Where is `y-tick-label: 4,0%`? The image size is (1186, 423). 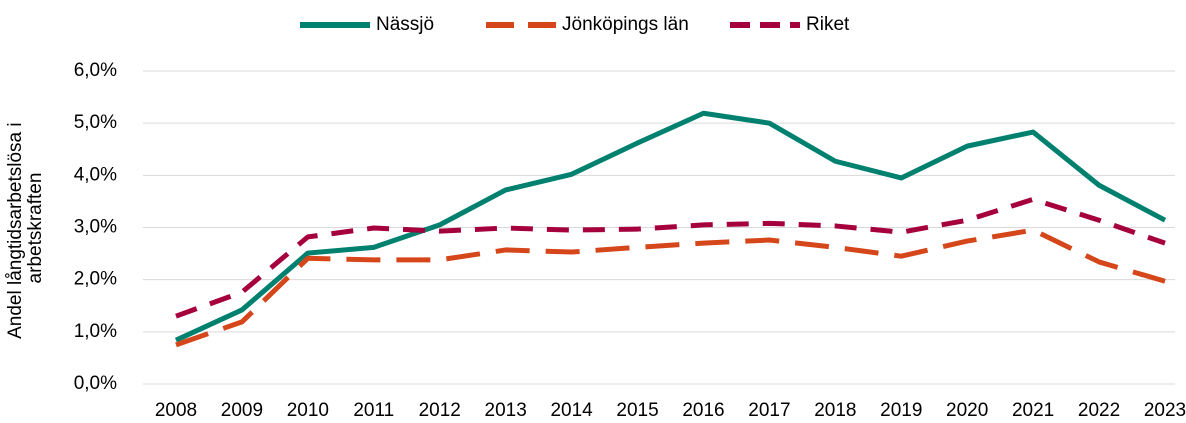
y-tick-label: 4,0% is located at coordinates (95, 174).